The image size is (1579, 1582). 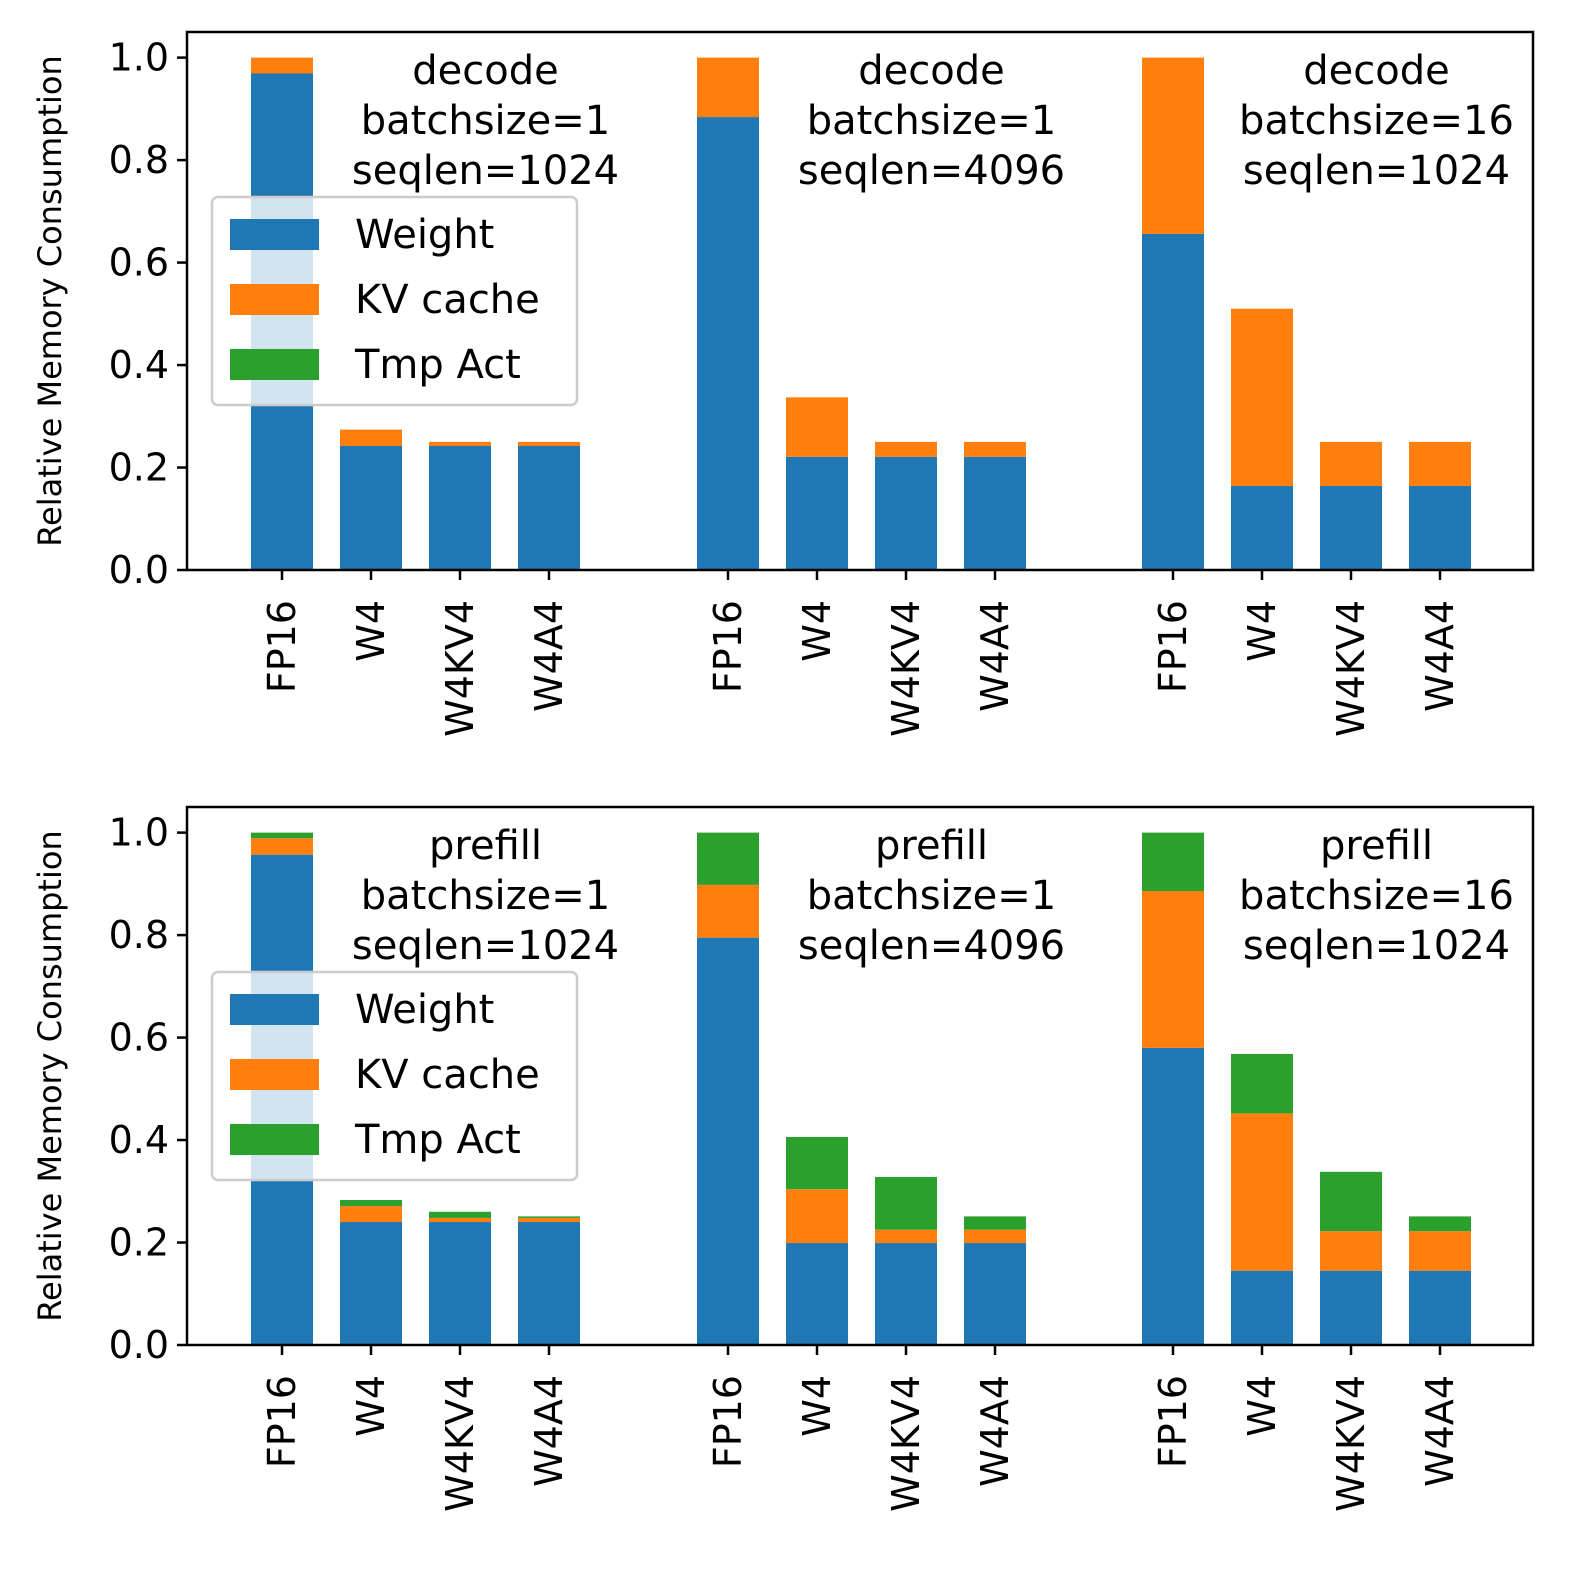 What do you see at coordinates (50, 1075) in the screenshot?
I see `y-axis-label: Relative Memory Consumption` at bounding box center [50, 1075].